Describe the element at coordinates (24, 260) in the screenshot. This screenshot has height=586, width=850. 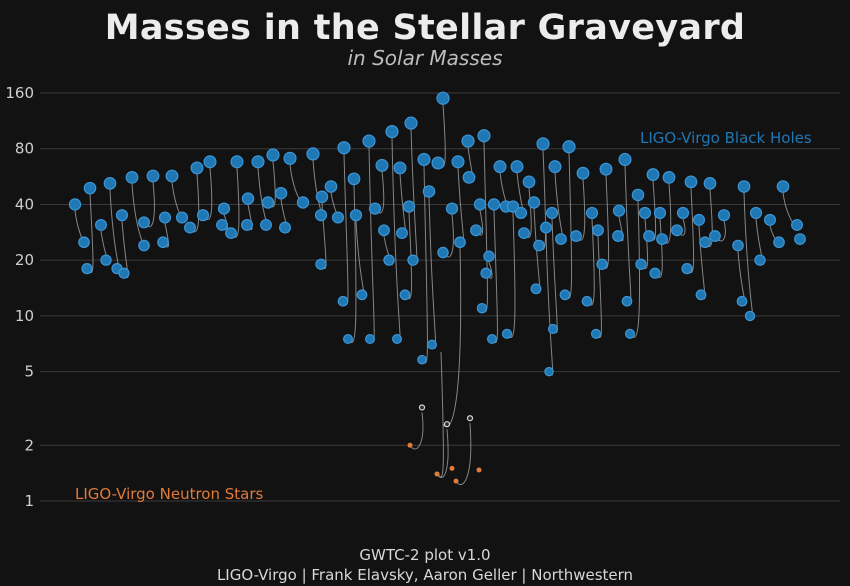
I see `y-tick-label: 20` at that location.